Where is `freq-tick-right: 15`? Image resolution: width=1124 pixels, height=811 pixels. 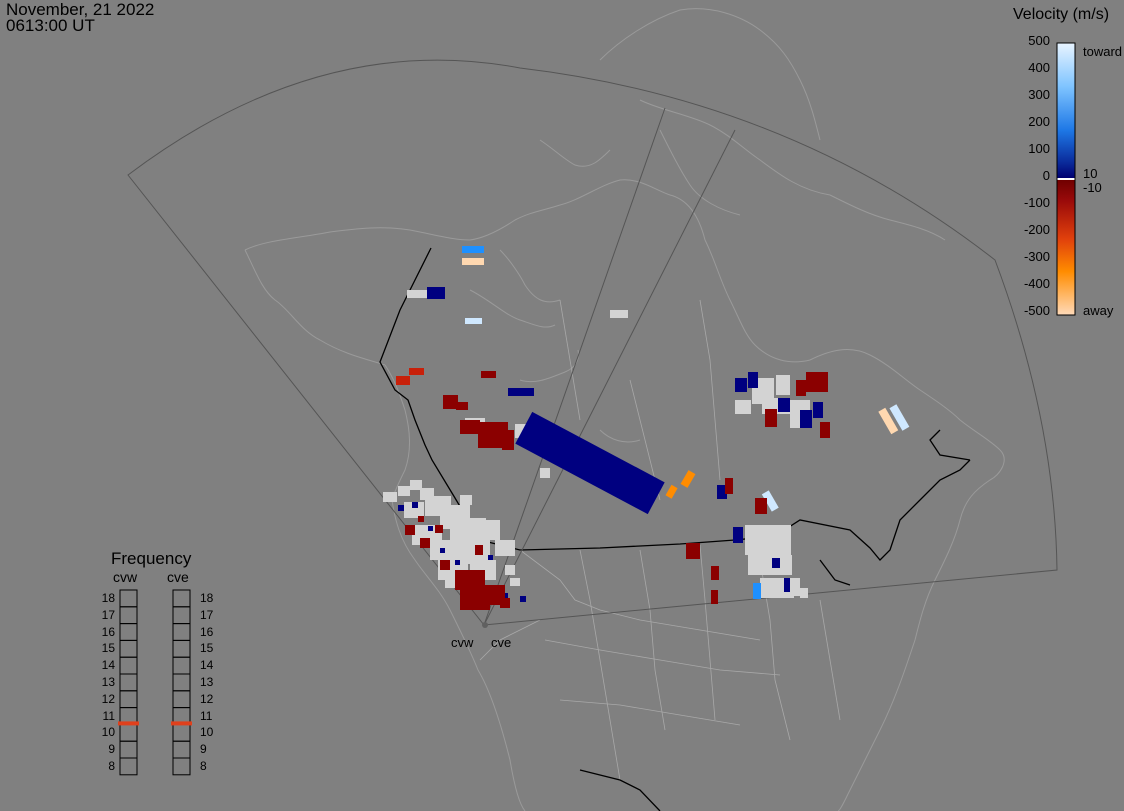 freq-tick-right: 15 is located at coordinates (207, 648).